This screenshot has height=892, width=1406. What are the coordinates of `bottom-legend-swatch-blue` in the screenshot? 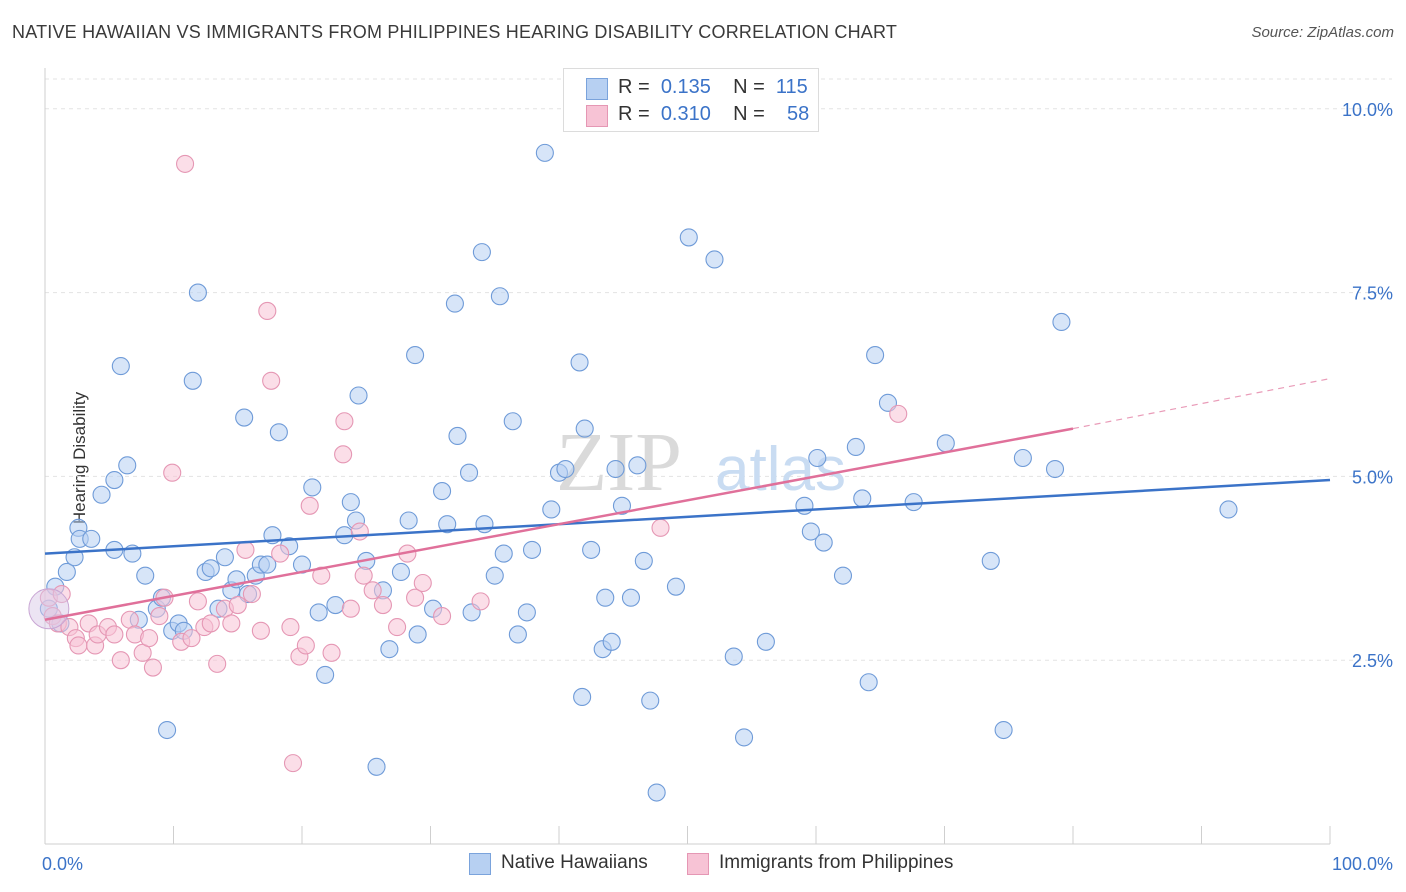 It's located at (480, 864).